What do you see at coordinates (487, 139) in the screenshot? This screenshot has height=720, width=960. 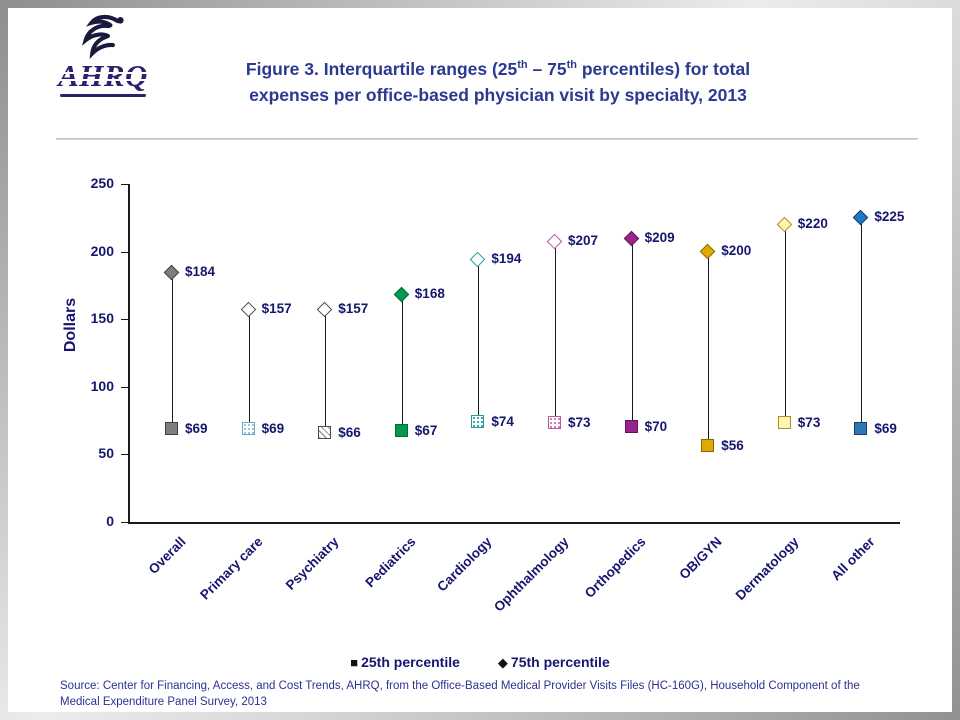 I see `header-divider` at bounding box center [487, 139].